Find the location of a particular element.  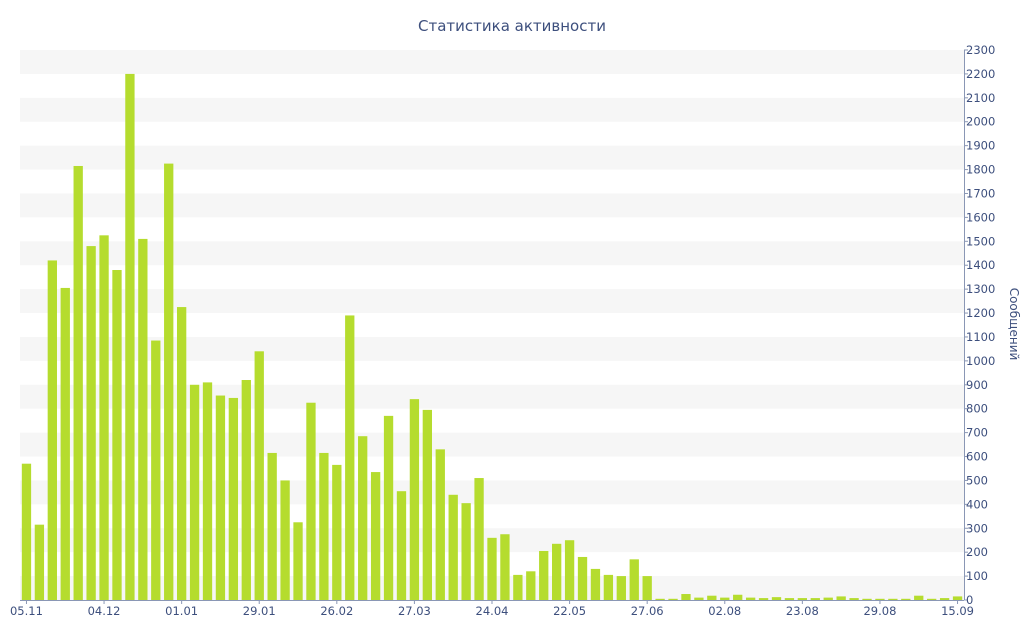

y-tick-label: 0 is located at coordinates (969, 600).